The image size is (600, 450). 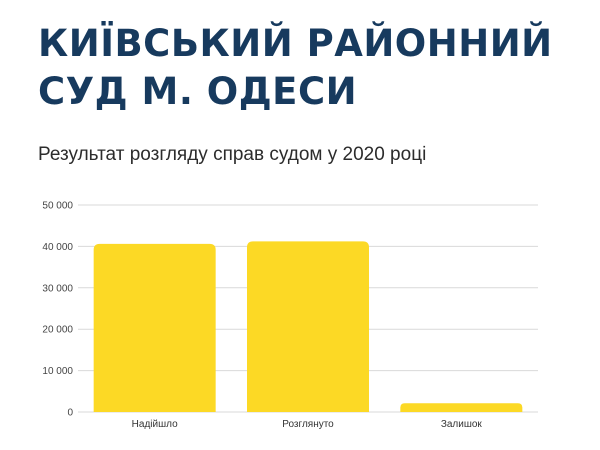 What do you see at coordinates (57, 371) in the screenshot?
I see `y-tick-label: 10 000` at bounding box center [57, 371].